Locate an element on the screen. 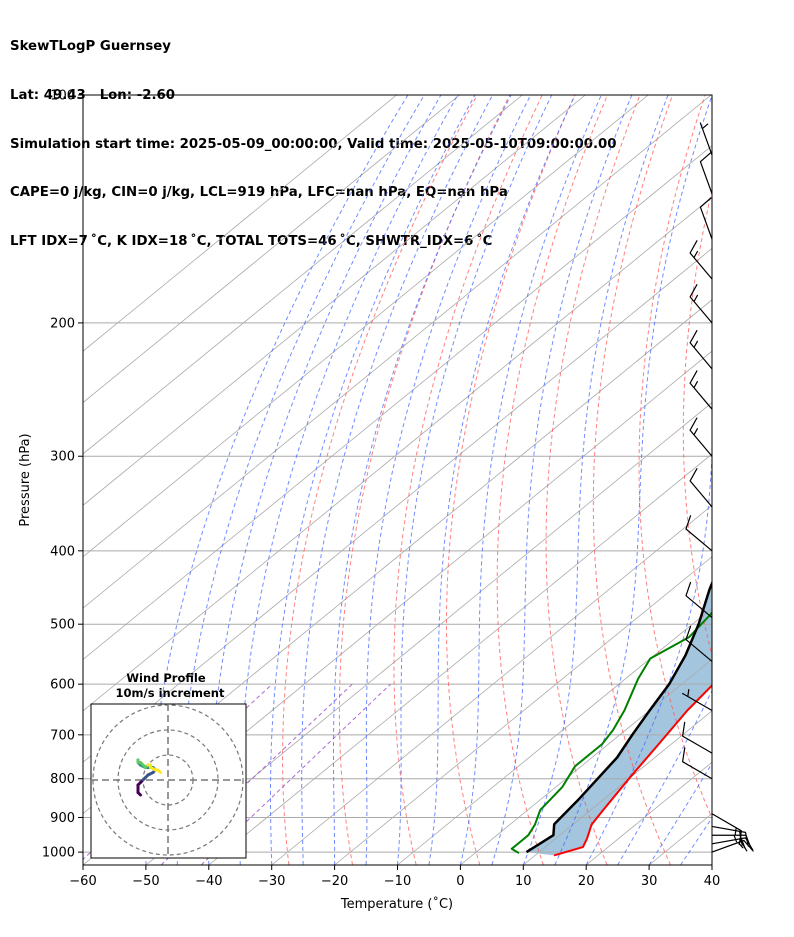  parcel-temperature-fill is located at coordinates (619, 719).